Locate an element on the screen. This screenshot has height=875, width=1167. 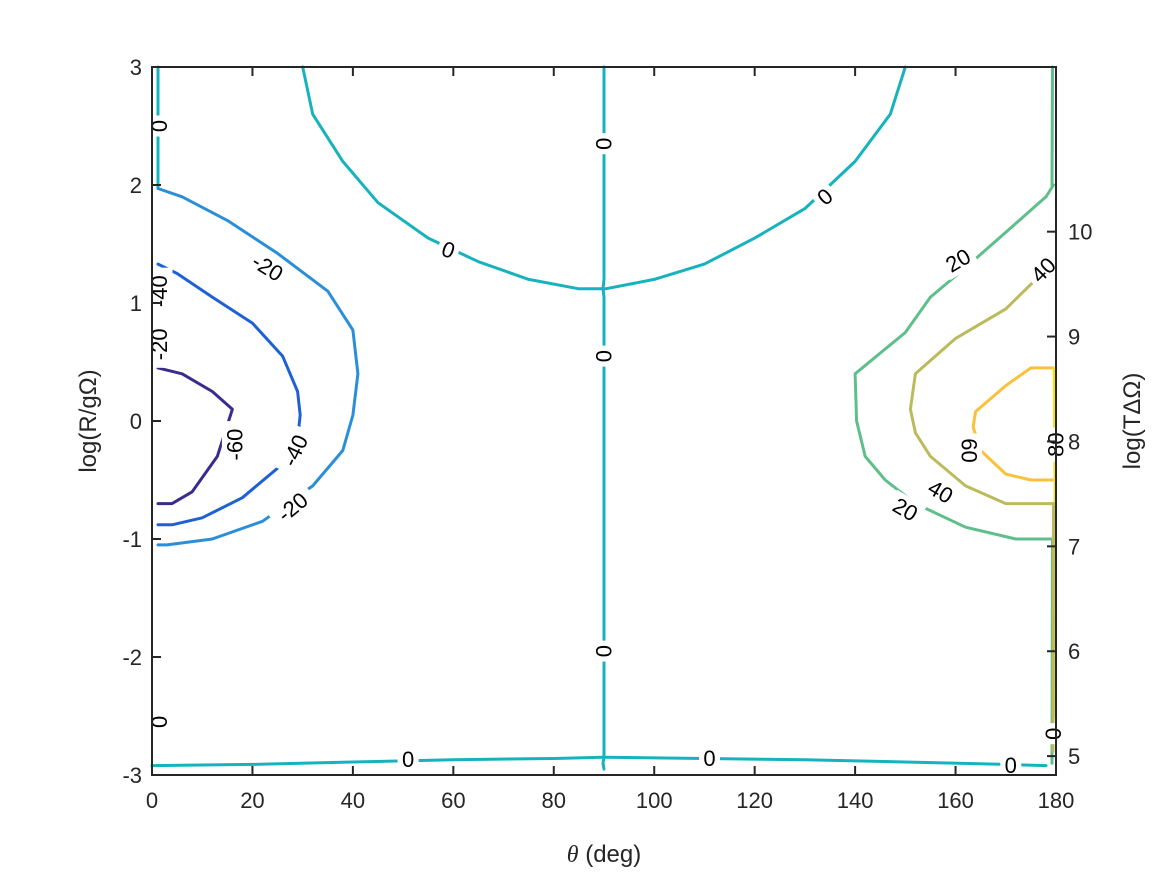
contour-label-1: -40 is located at coordinates (295, 450).